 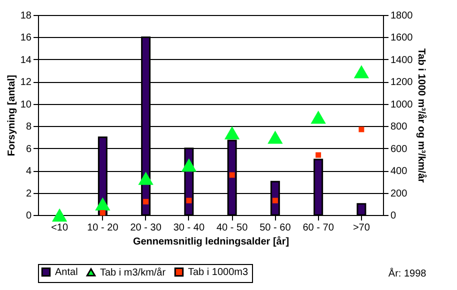 I want to click on y2-tick-label: 1400, so click(x=402, y=60).